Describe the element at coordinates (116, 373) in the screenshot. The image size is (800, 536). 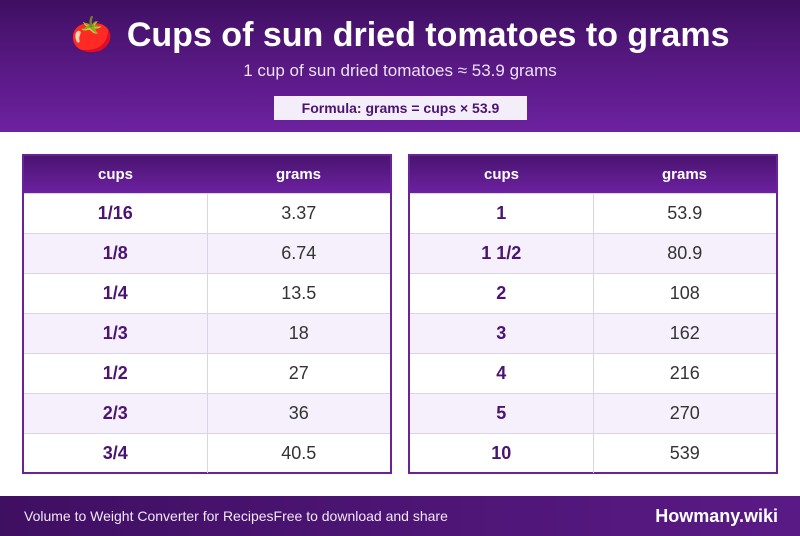
I see `cups-cell: 1/2` at that location.